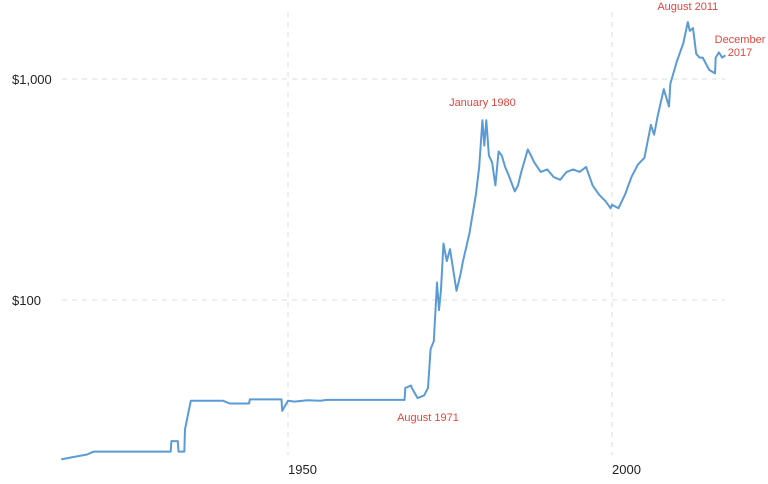 Image resolution: width=768 pixels, height=484 pixels. Describe the element at coordinates (32, 79) in the screenshot. I see `y-tick-label: $1,000` at that location.